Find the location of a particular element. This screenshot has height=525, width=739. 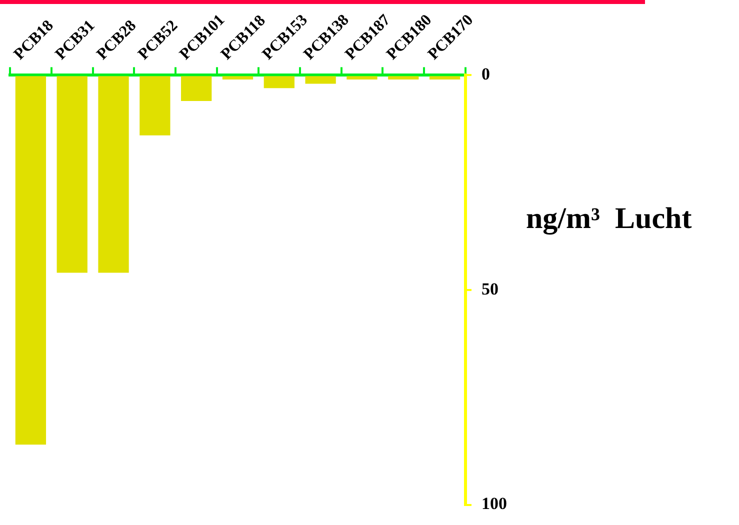

y-tick-label: 100 is located at coordinates (494, 504).